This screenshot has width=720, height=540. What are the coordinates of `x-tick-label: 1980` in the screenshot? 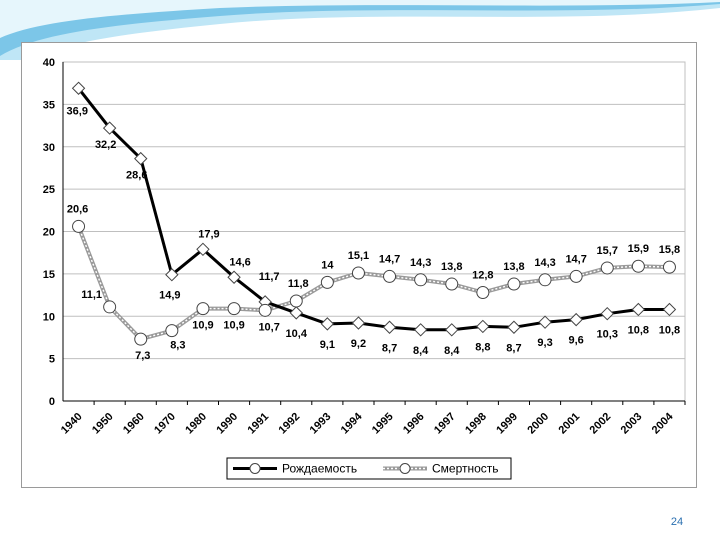 It's located at (196, 424).